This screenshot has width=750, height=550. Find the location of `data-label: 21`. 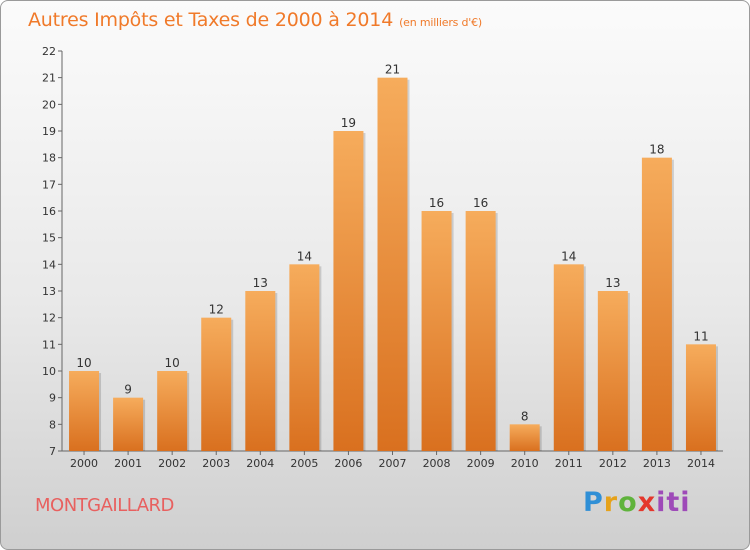

data-label: 21 is located at coordinates (392, 70).